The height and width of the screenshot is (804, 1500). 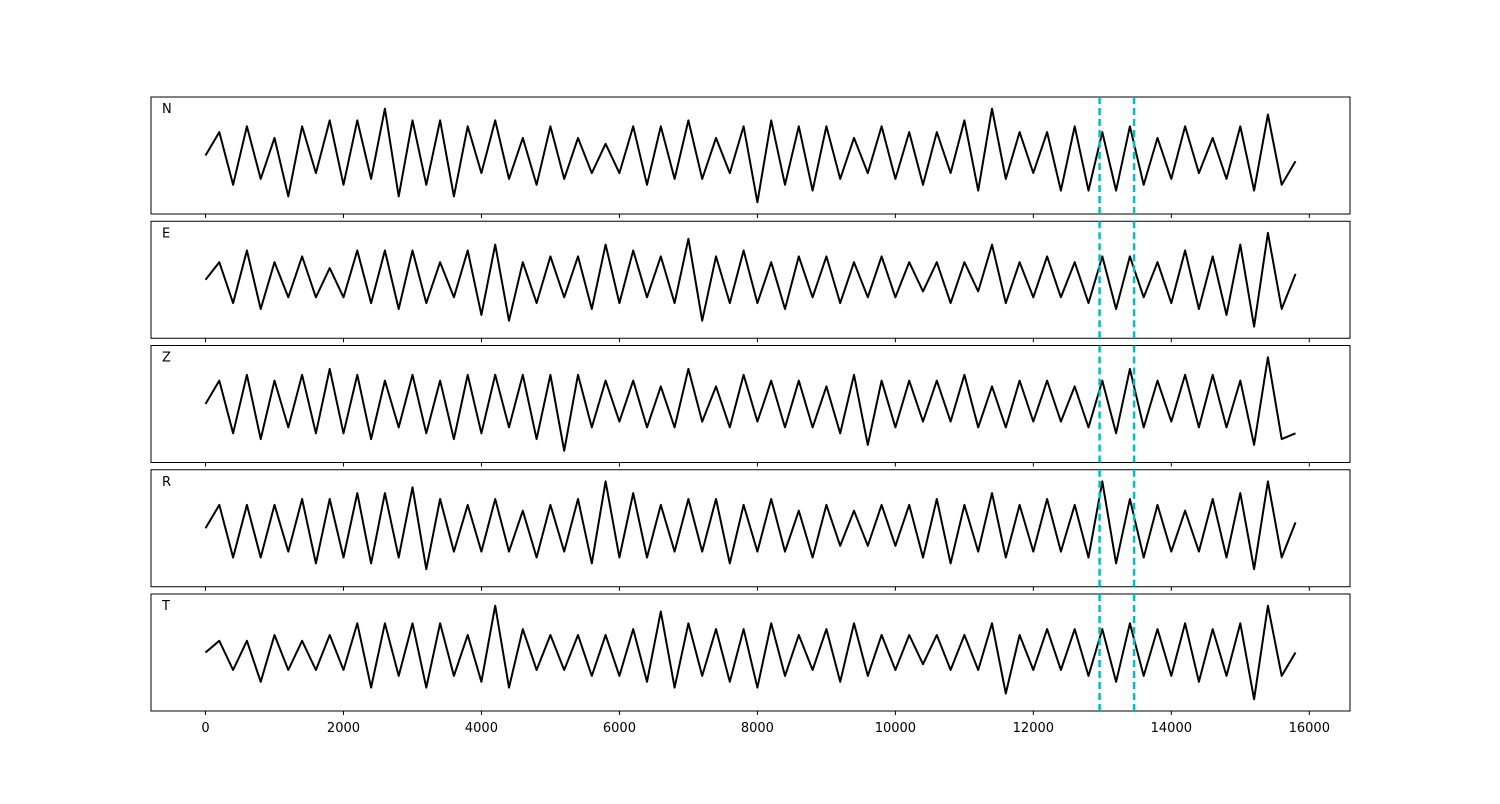 What do you see at coordinates (1171, 728) in the screenshot?
I see `x-tick-label: 14000` at bounding box center [1171, 728].